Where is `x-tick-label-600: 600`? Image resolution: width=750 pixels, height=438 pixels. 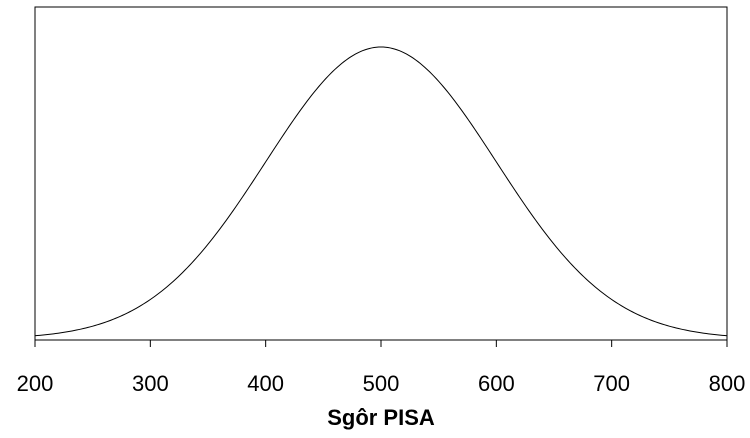
x-tick-label-600: 600 is located at coordinates (496, 383).